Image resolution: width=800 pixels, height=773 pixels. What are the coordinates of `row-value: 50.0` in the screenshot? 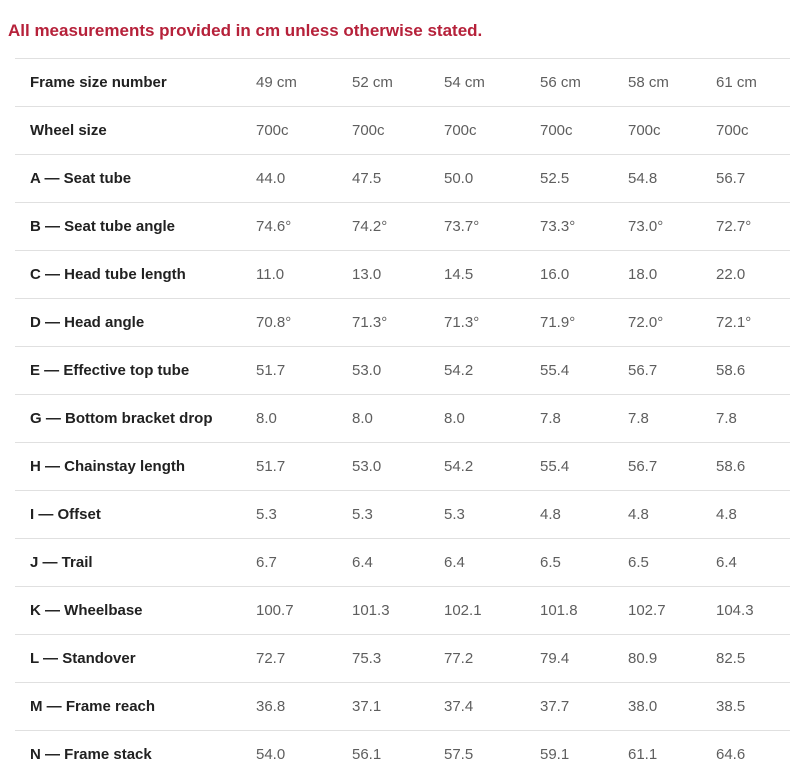 It's located at (492, 178).